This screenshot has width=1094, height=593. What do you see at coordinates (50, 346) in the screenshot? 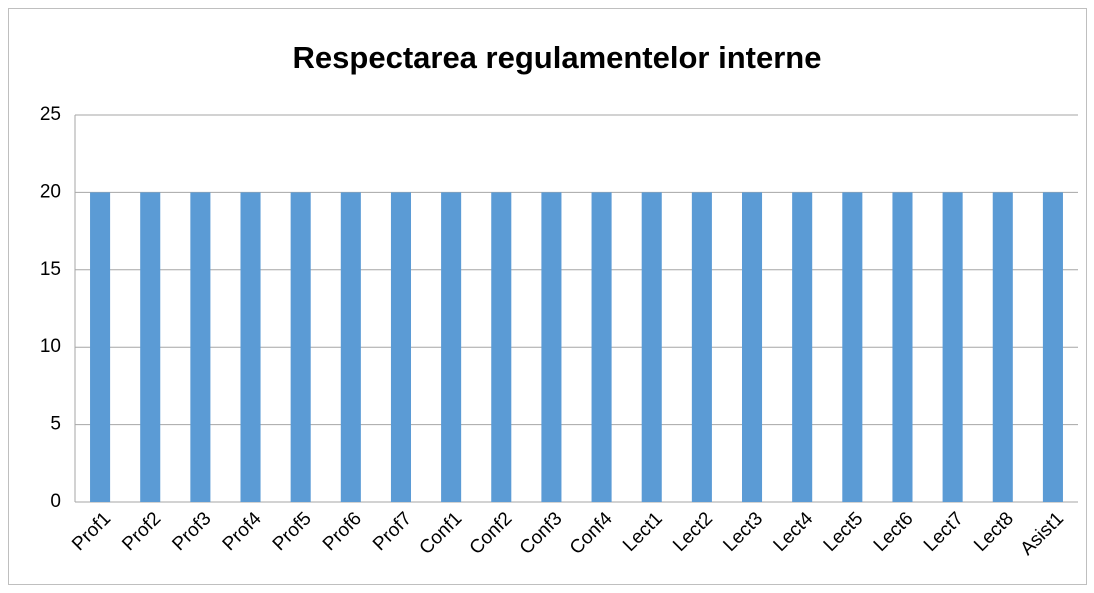
I see `y-tick-label: 10` at bounding box center [50, 346].